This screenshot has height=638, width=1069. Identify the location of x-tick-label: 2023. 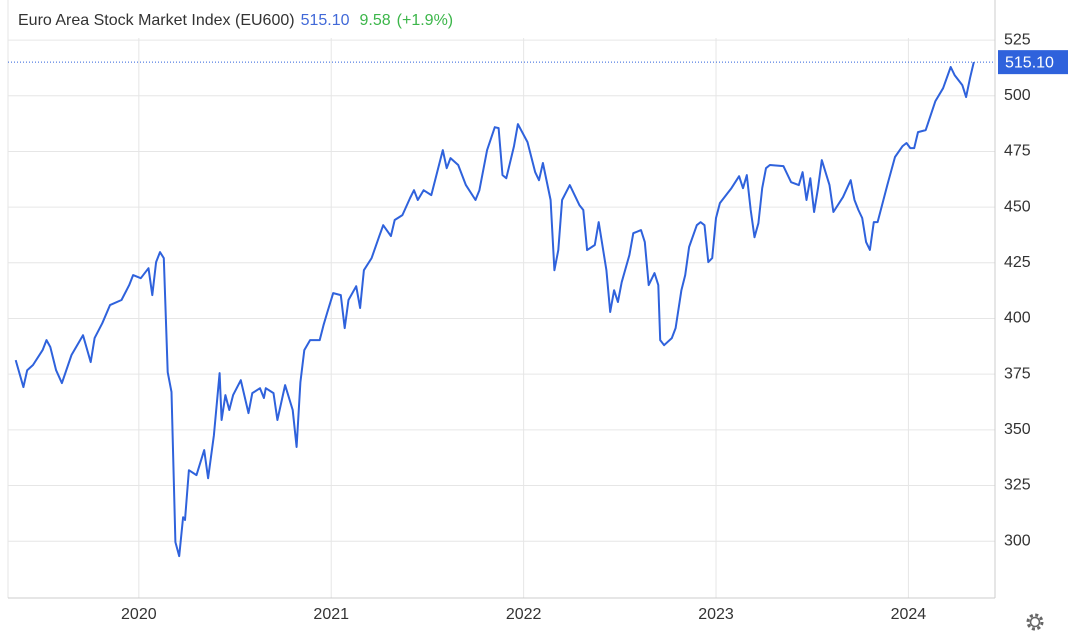
(716, 614).